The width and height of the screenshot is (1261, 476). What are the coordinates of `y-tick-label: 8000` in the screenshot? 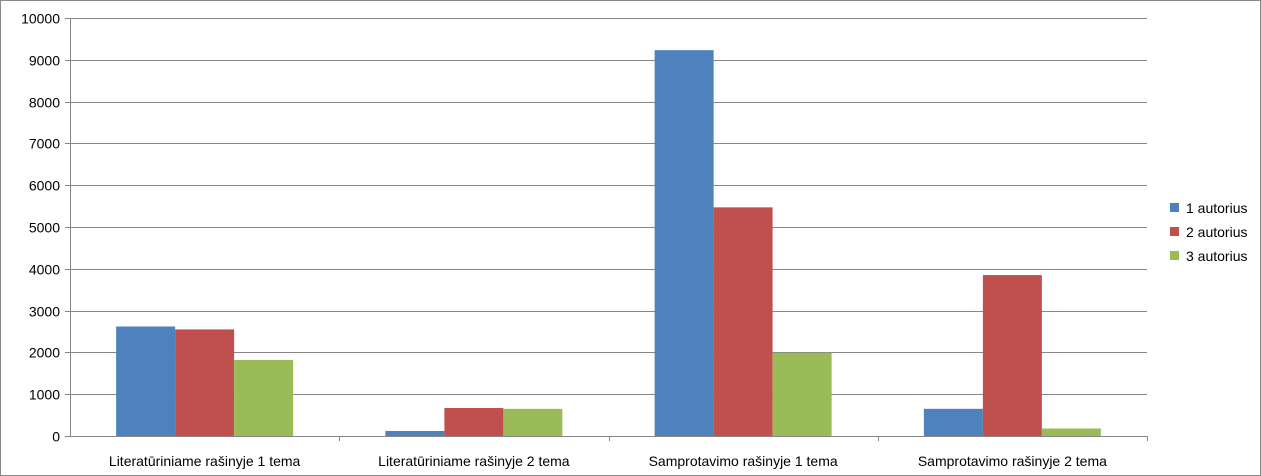 It's located at (44, 103).